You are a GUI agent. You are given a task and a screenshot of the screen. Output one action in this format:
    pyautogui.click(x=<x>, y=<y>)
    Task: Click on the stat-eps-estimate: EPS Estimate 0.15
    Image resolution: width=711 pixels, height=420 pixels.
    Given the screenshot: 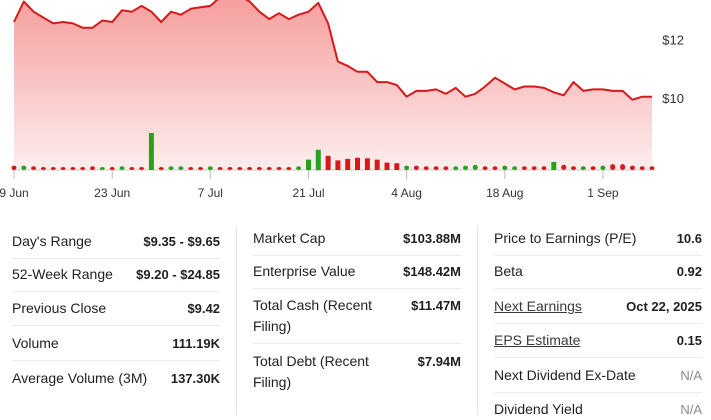 What is the action you would take?
    pyautogui.click(x=598, y=340)
    